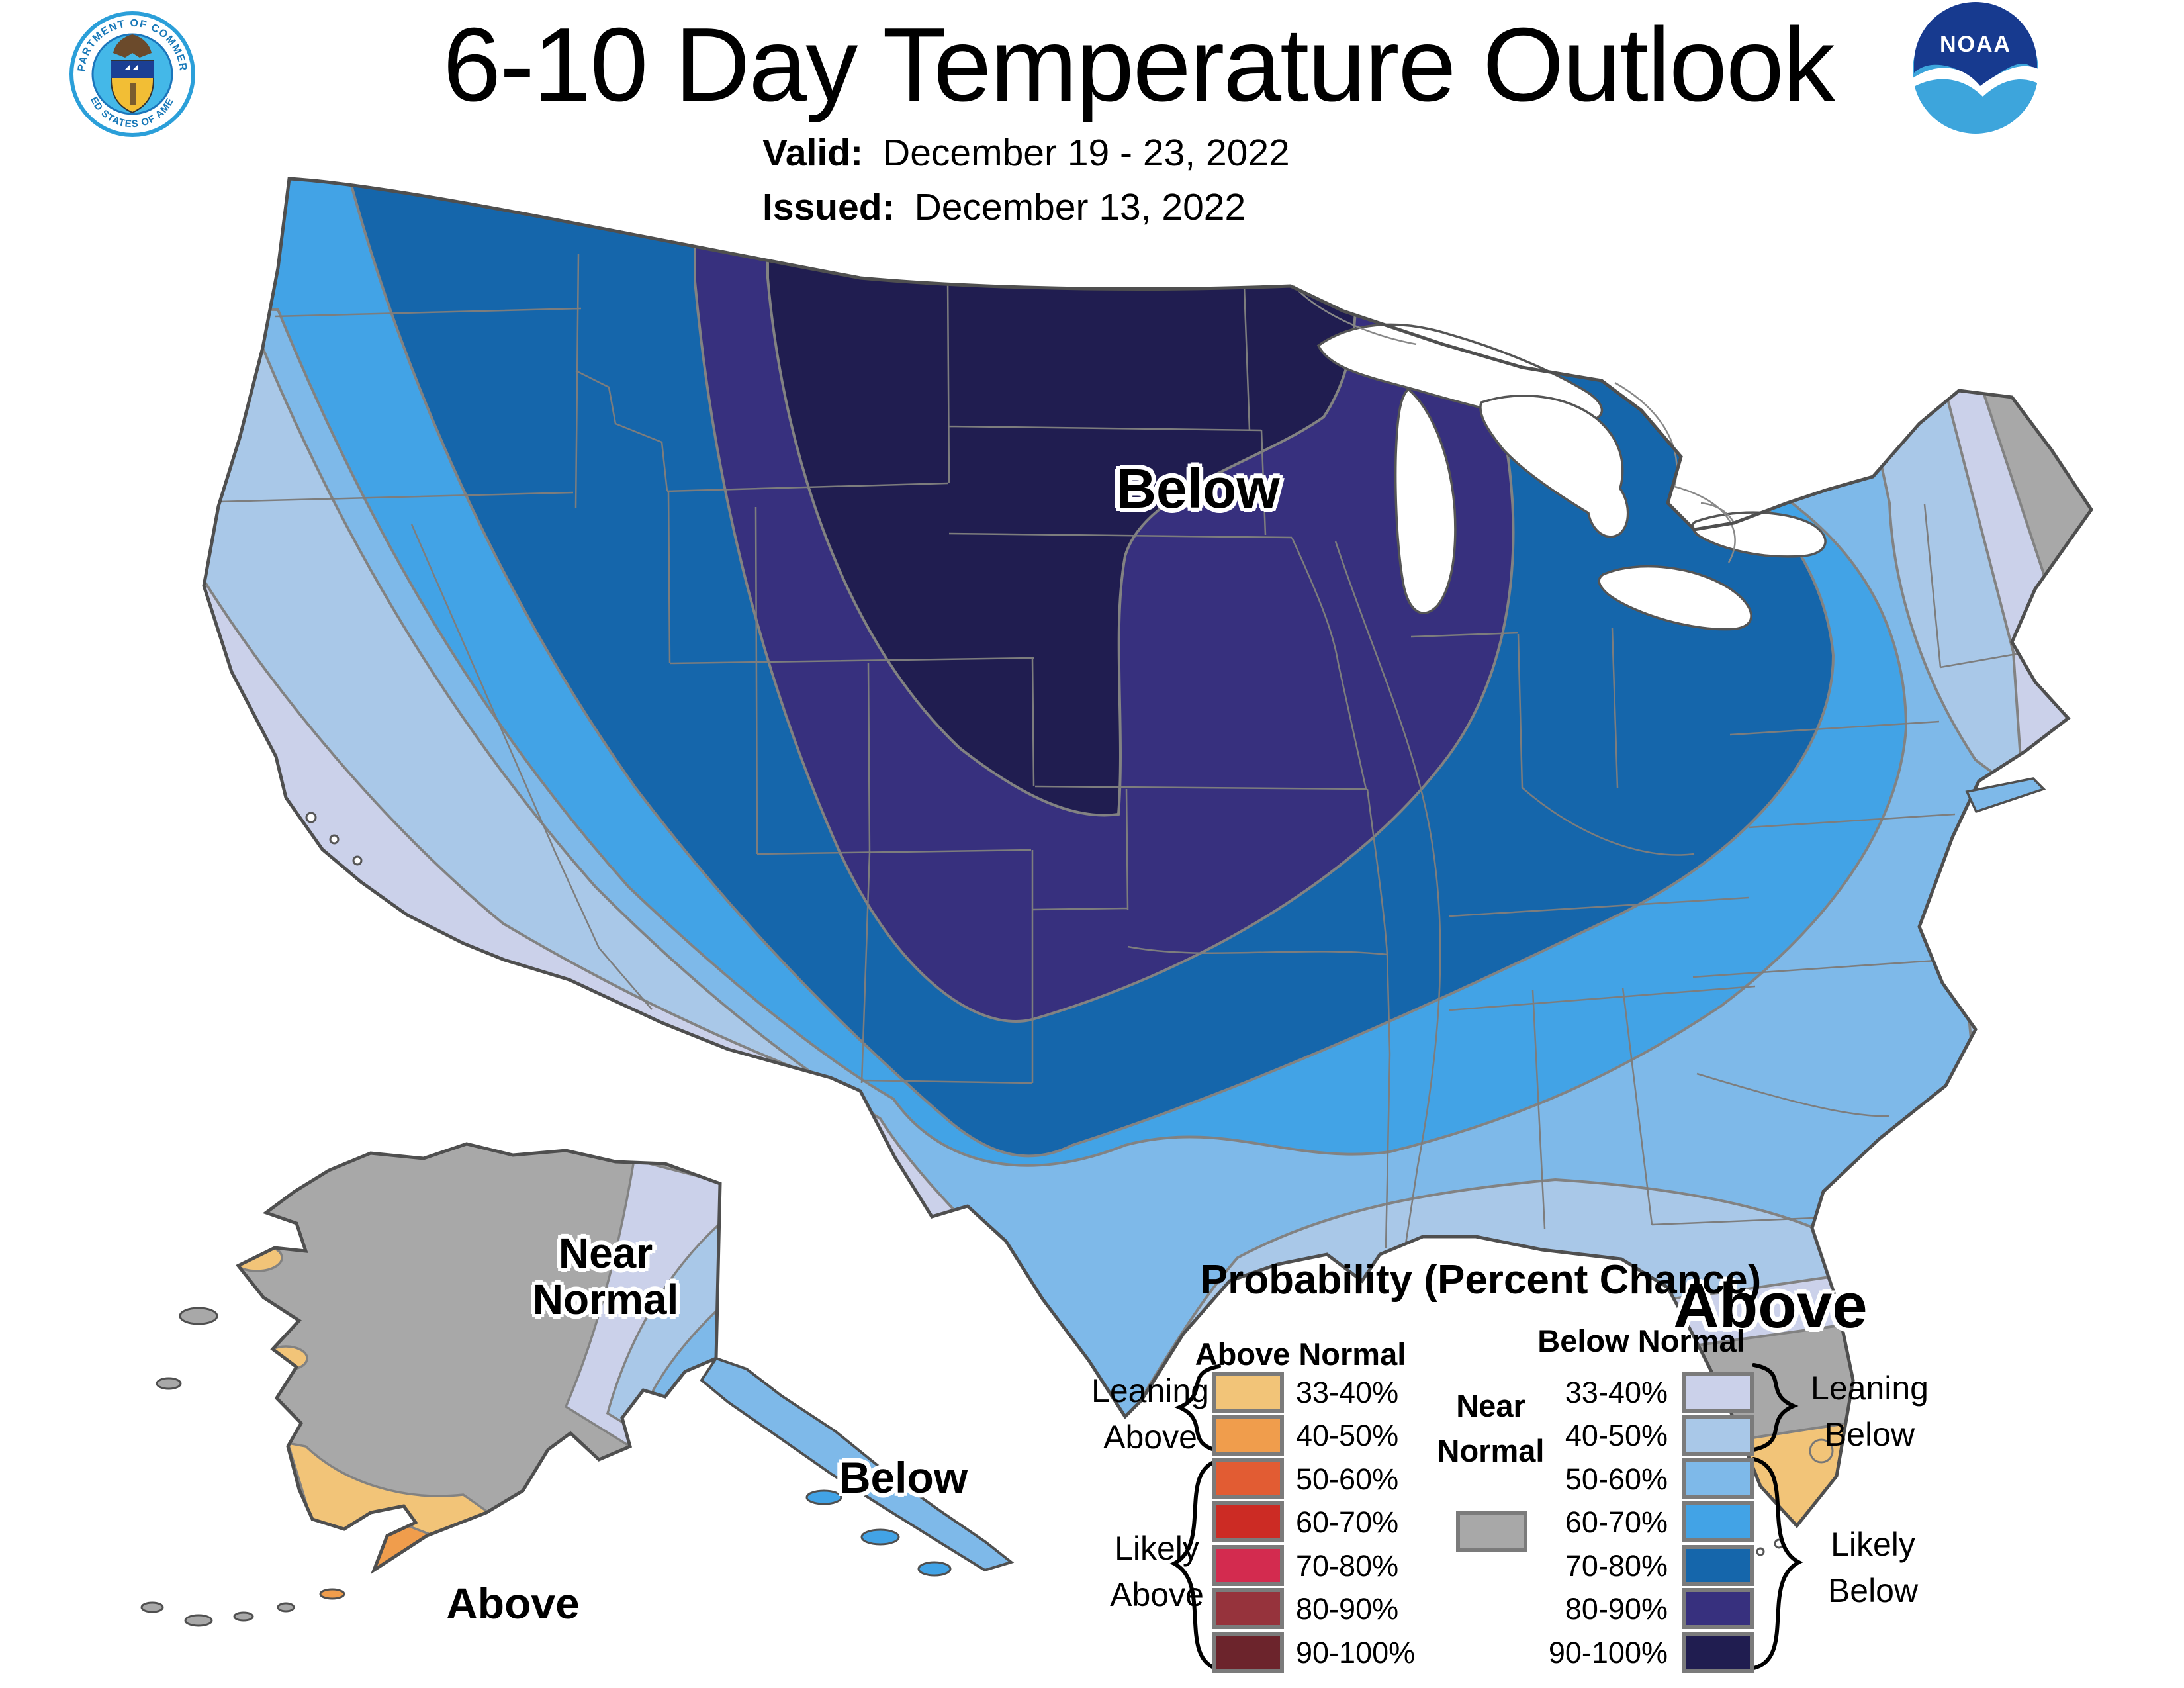 The image size is (2184, 1688). I want to click on legend-above-range: 33-40%, so click(1347, 1392).